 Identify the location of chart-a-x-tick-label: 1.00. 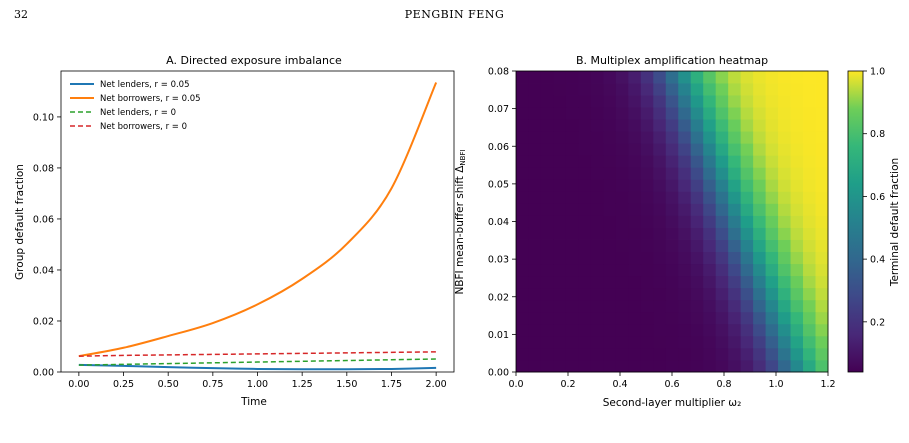
(257, 384).